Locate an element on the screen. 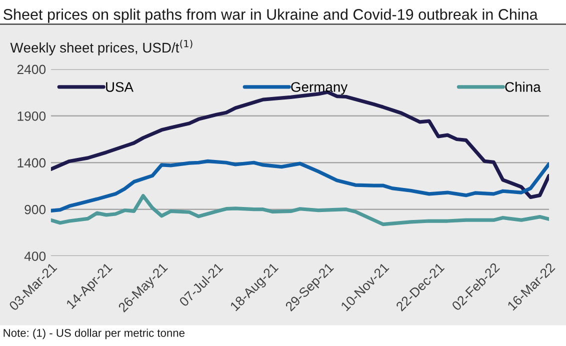 The image size is (566, 346). text: Note: (1) - US dollar per metric tonne is located at coordinates (94, 334).